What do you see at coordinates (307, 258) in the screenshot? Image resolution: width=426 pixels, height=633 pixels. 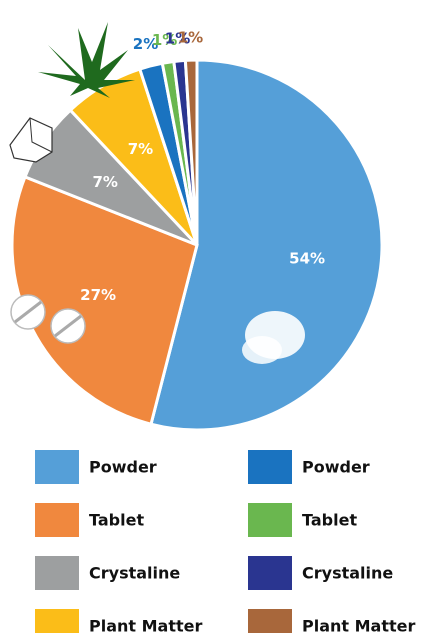 I see `slice-label: 54%` at bounding box center [307, 258].